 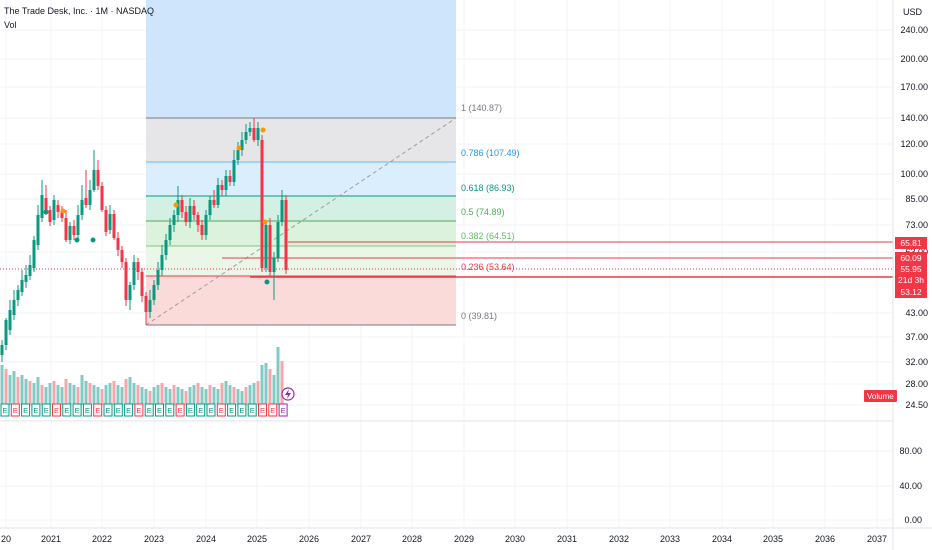 What do you see at coordinates (567, 539) in the screenshot?
I see `time-tick-label: 2031` at bounding box center [567, 539].